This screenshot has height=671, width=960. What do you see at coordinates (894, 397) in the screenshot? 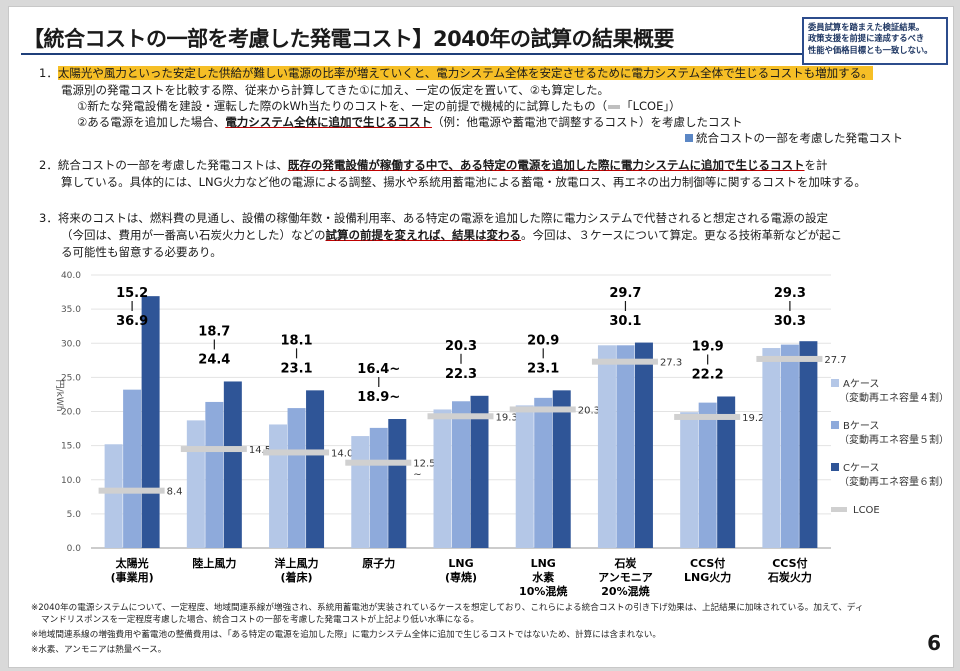
I see `legend-sublabel: （変動再エネ容量４割）` at bounding box center [894, 397].